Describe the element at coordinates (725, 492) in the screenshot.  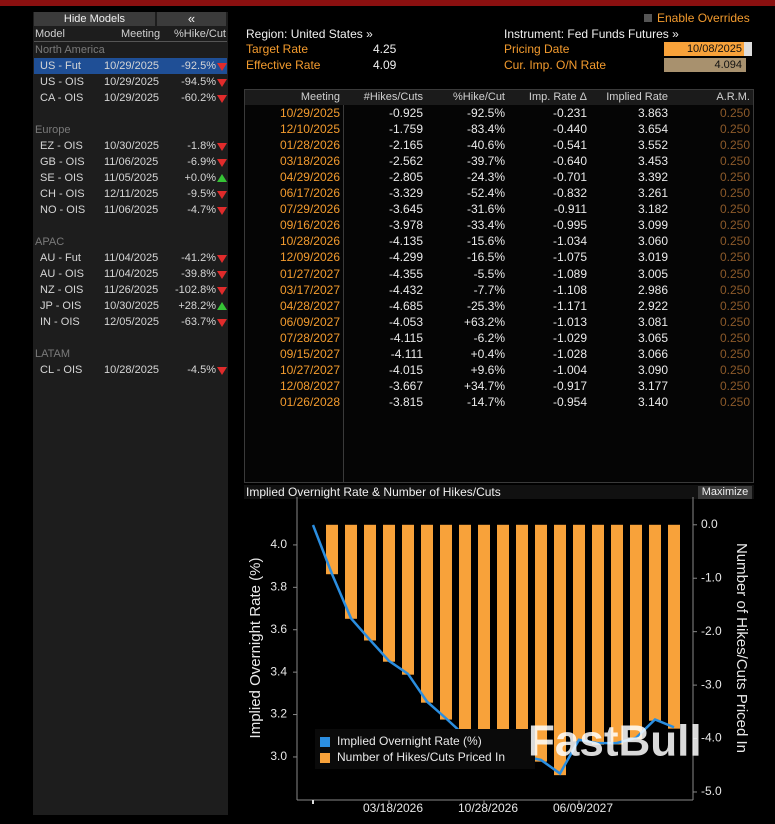
I see `maximize-button: Maximize` at that location.